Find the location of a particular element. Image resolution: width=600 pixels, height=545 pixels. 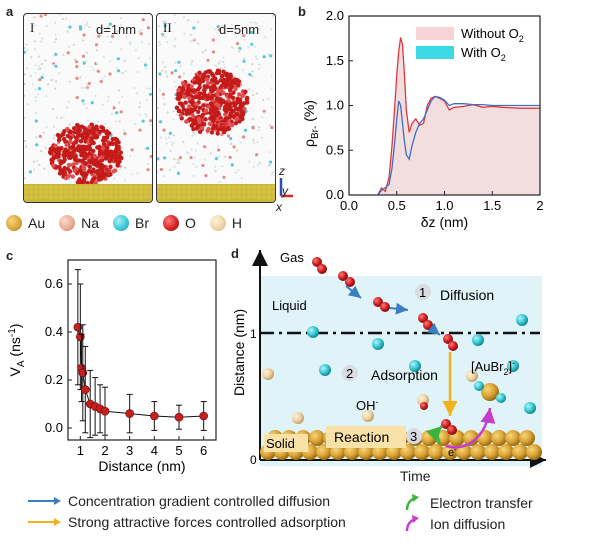

y-tick-label-c: 0.6 is located at coordinates (54, 283).